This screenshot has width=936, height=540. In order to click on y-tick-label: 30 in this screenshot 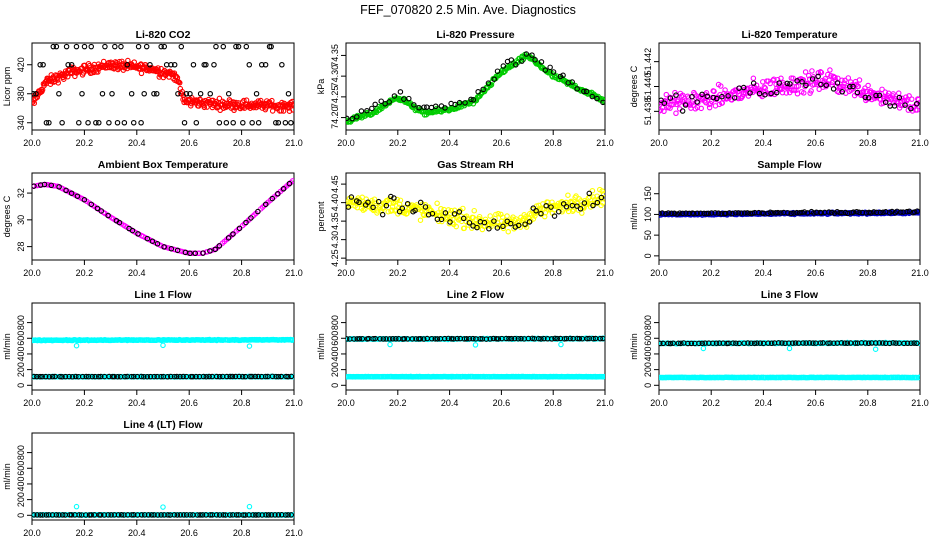, I will do `click(21, 220)`.